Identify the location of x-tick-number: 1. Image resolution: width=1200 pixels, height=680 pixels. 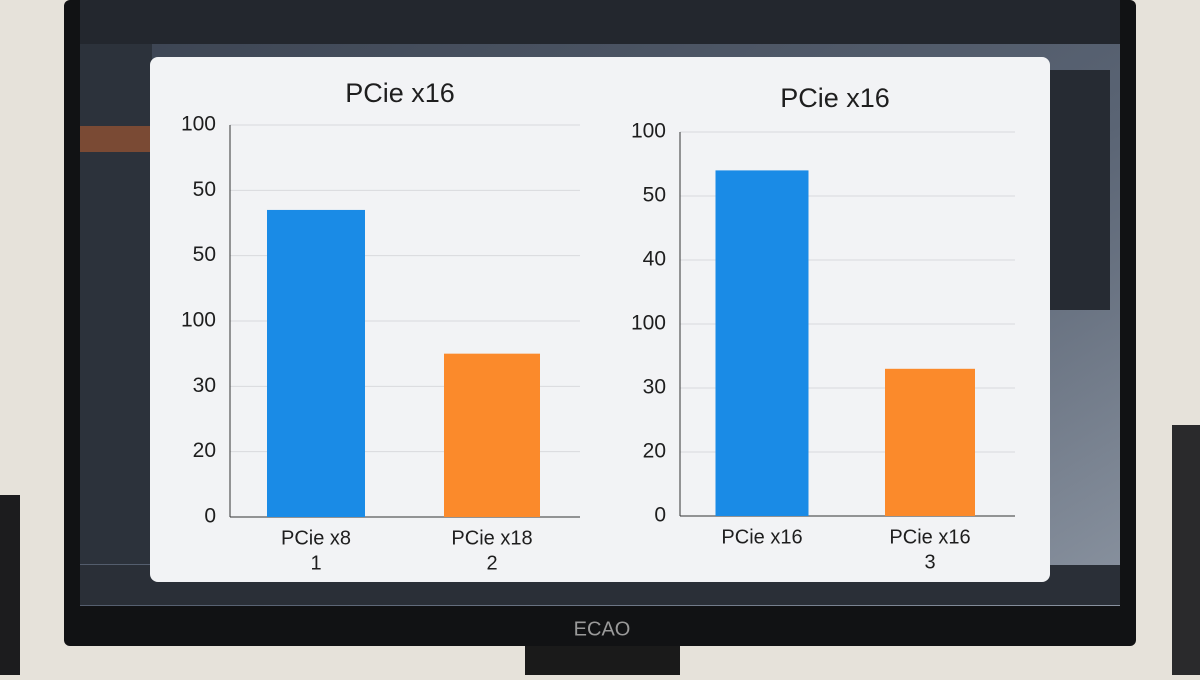
(315, 563).